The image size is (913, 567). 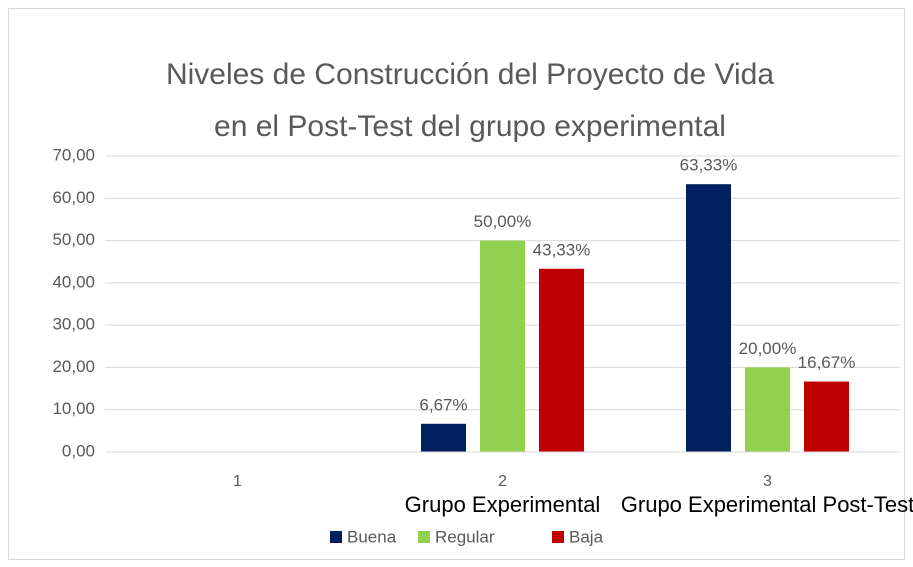 I want to click on data-label: 63,33%, so click(x=709, y=165).